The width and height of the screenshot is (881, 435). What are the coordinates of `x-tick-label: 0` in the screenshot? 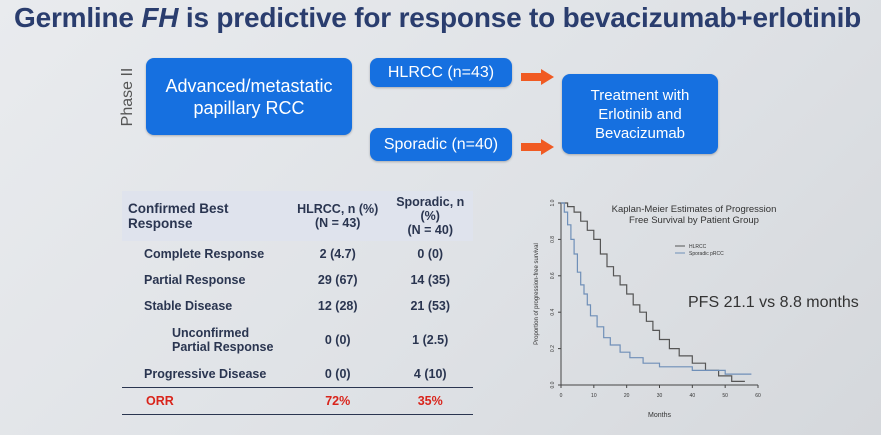 It's located at (561, 396).